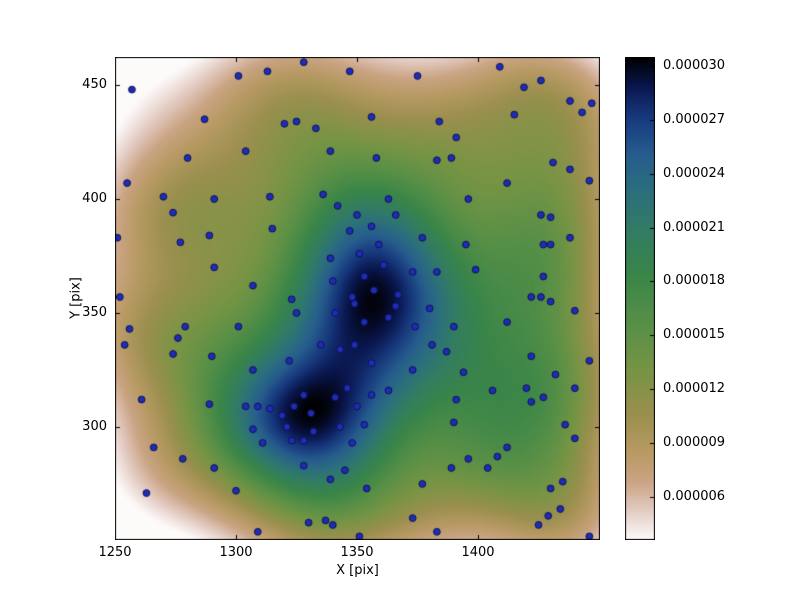 The image size is (800, 600). What do you see at coordinates (357, 552) in the screenshot?
I see `x-tick-label: 1350` at bounding box center [357, 552].